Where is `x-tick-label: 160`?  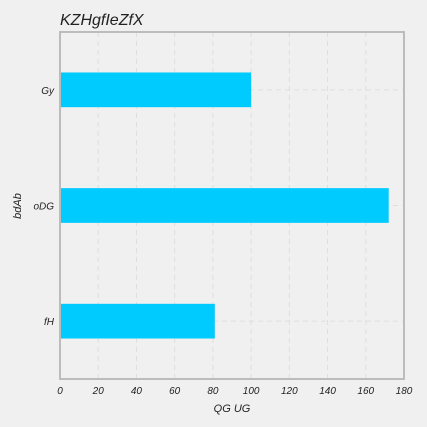 x-tick-label: 160 is located at coordinates (365, 391).